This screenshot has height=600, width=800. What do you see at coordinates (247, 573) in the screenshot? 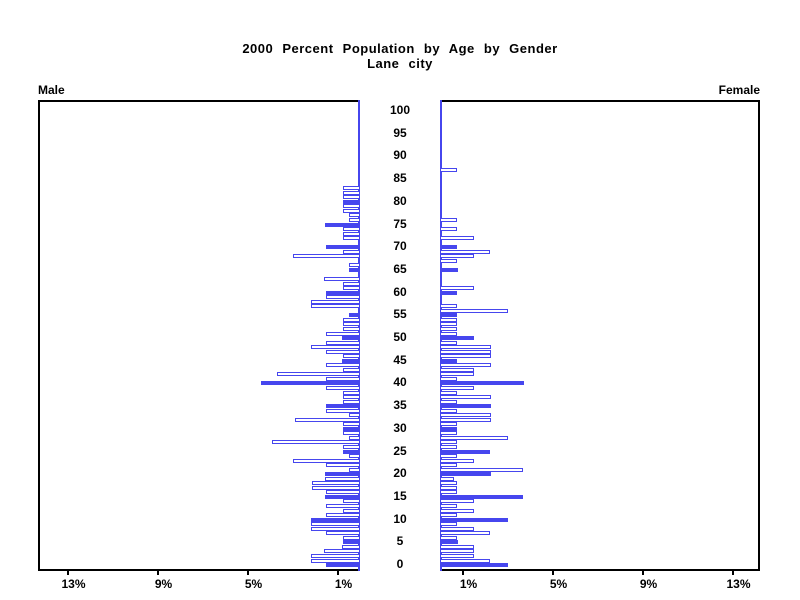
I see `male-tick-5%` at bounding box center [247, 573].